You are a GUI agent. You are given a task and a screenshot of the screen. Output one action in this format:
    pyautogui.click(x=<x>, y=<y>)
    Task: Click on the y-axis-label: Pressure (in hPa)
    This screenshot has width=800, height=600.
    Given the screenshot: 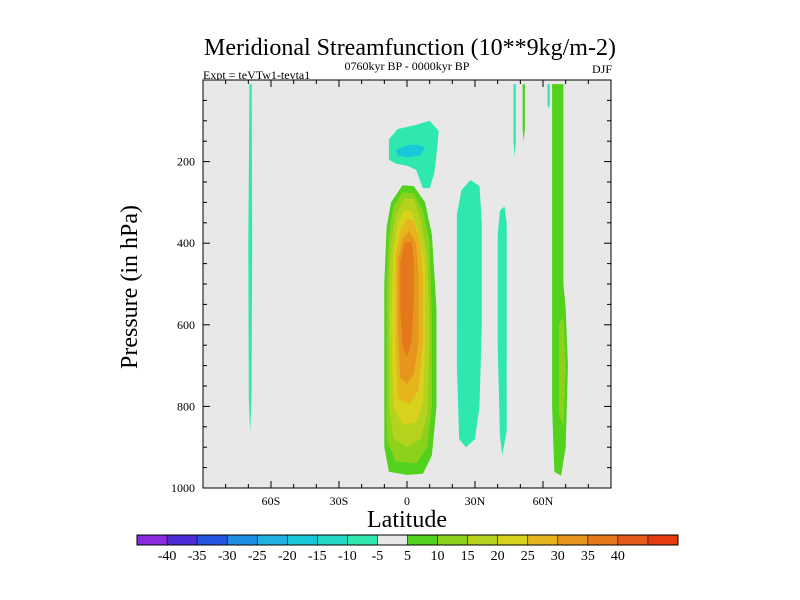 What is the action you would take?
    pyautogui.click(x=130, y=287)
    